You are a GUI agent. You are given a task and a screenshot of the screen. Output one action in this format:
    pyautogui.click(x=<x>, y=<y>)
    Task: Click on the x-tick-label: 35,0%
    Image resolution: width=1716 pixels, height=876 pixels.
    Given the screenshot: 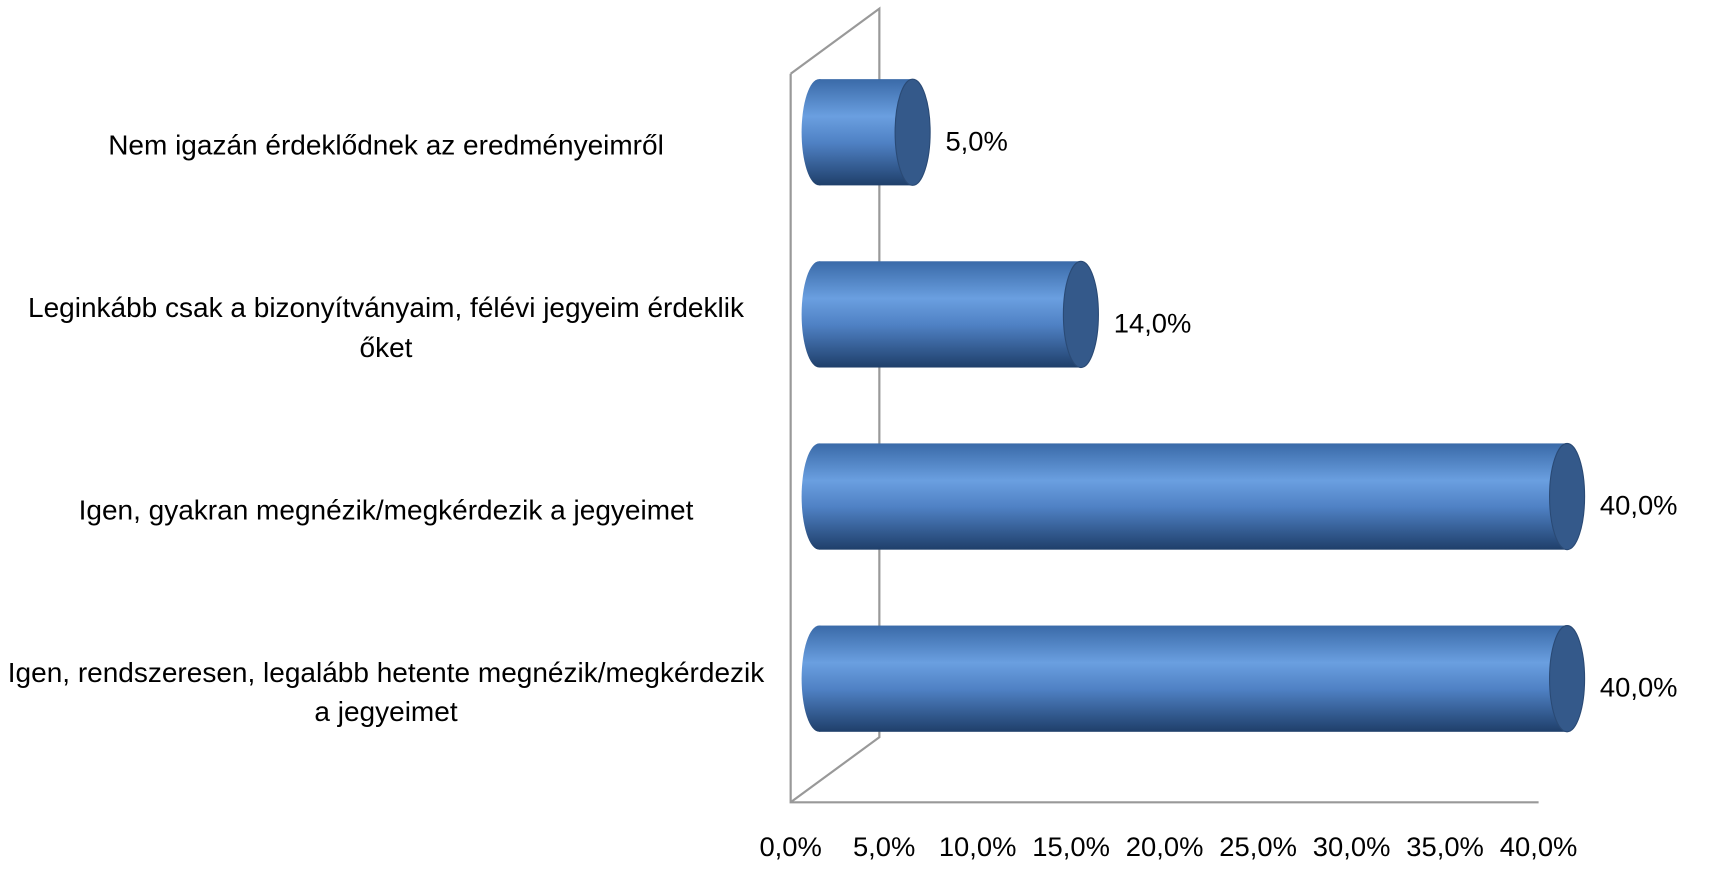 What is the action you would take?
    pyautogui.click(x=1445, y=846)
    